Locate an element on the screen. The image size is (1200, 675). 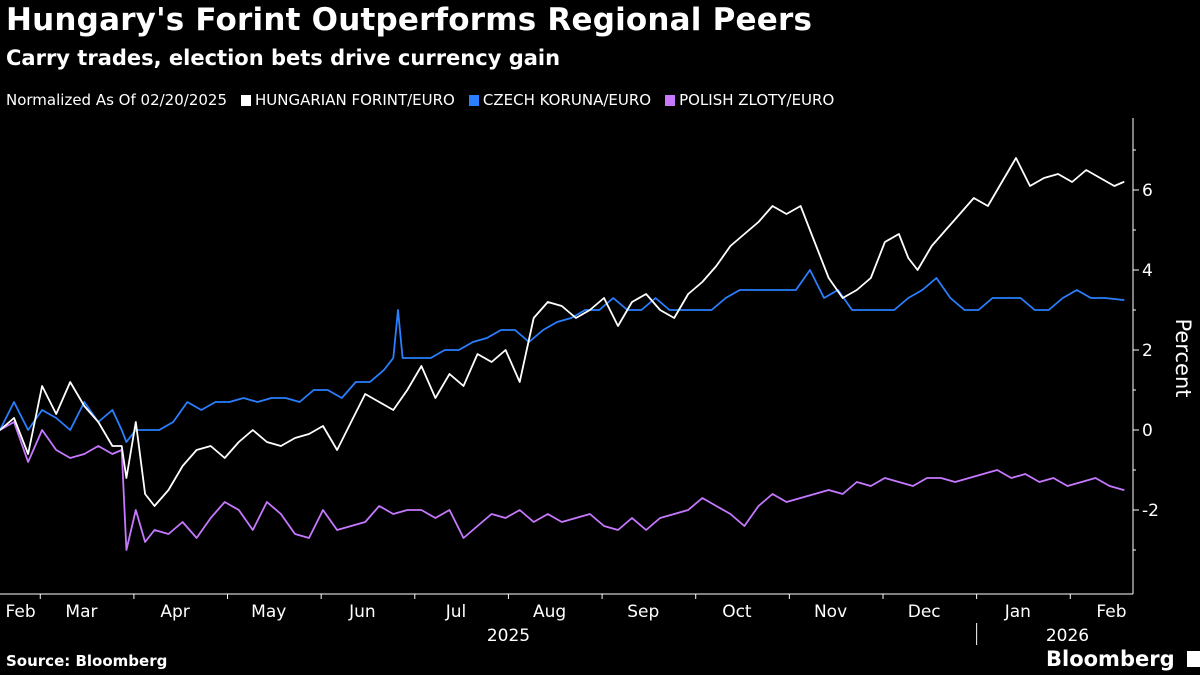
legend-label-pln: POLISH ZLOTY/EURO is located at coordinates (757, 100).